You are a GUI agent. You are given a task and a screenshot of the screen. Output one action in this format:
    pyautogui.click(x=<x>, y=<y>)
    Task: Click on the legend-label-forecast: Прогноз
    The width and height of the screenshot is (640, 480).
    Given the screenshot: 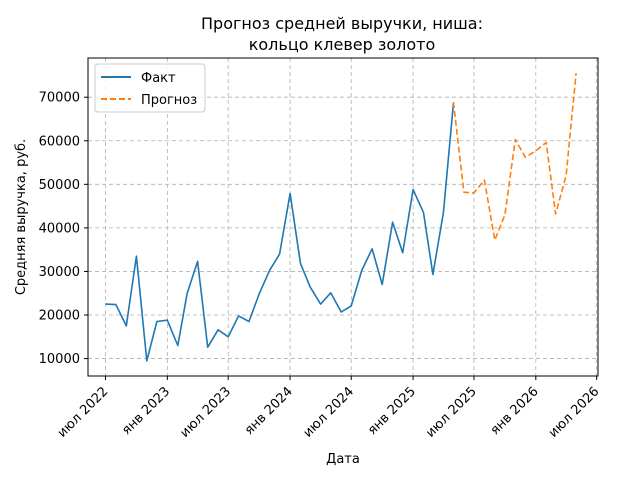 What is the action you would take?
    pyautogui.click(x=169, y=100)
    